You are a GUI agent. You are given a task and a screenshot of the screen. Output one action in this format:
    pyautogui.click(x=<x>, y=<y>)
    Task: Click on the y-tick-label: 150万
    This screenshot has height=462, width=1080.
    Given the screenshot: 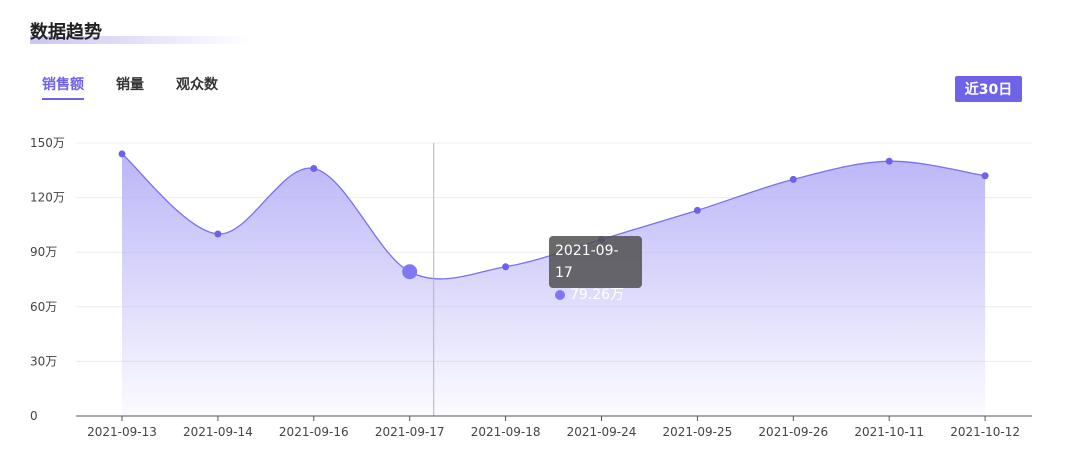 What is the action you would take?
    pyautogui.click(x=47, y=143)
    